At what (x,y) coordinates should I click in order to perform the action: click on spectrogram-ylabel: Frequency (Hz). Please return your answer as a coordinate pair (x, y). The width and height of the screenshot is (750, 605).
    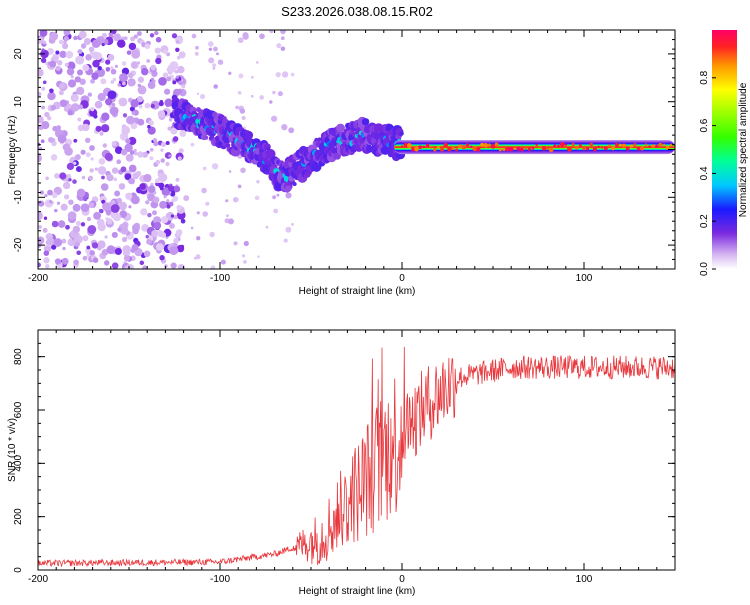
    Looking at the image, I should click on (12, 150).